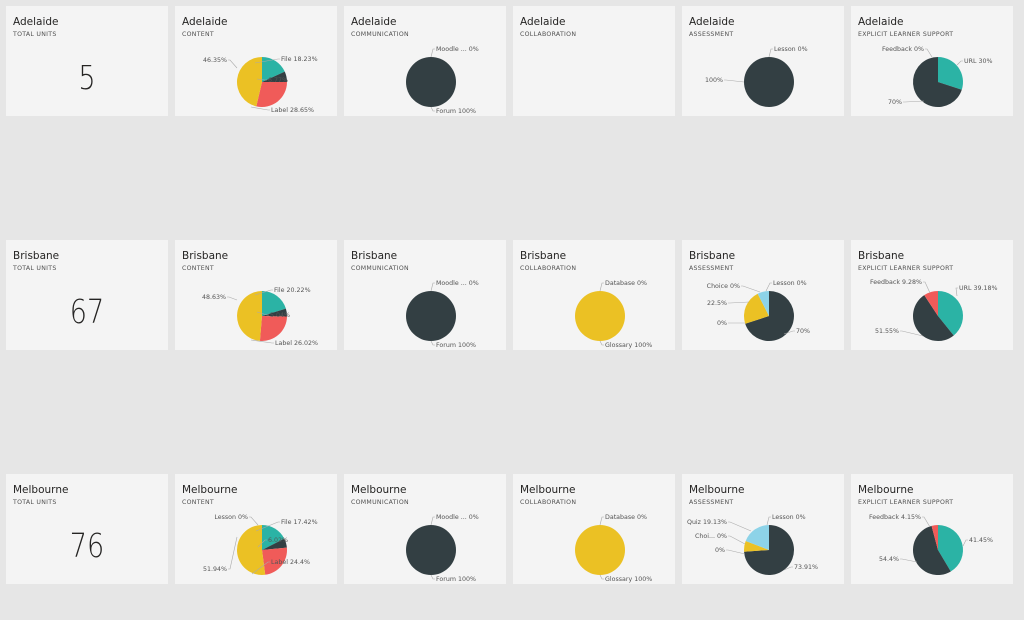 The image size is (1024, 620). Describe the element at coordinates (210, 490) in the screenshot. I see `tile-title: Melbourne` at that location.